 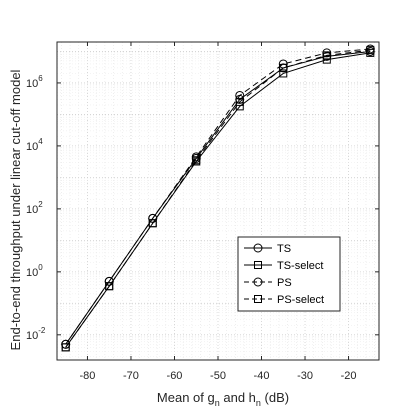 What do you see at coordinates (36, 334) in the screenshot?
I see `y-tick-label: 10⁻²` at bounding box center [36, 334].